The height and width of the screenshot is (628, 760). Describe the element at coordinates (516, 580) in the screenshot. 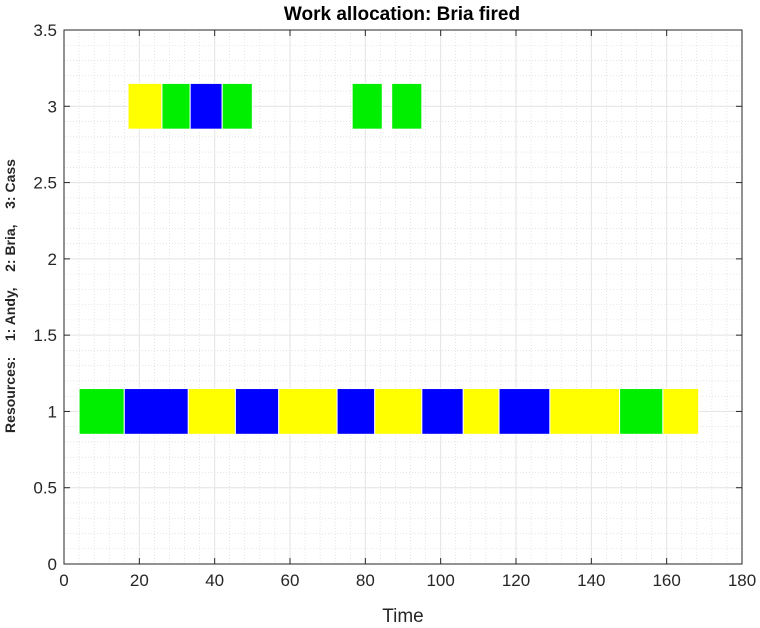

I see `x-tick-label: 120` at that location.